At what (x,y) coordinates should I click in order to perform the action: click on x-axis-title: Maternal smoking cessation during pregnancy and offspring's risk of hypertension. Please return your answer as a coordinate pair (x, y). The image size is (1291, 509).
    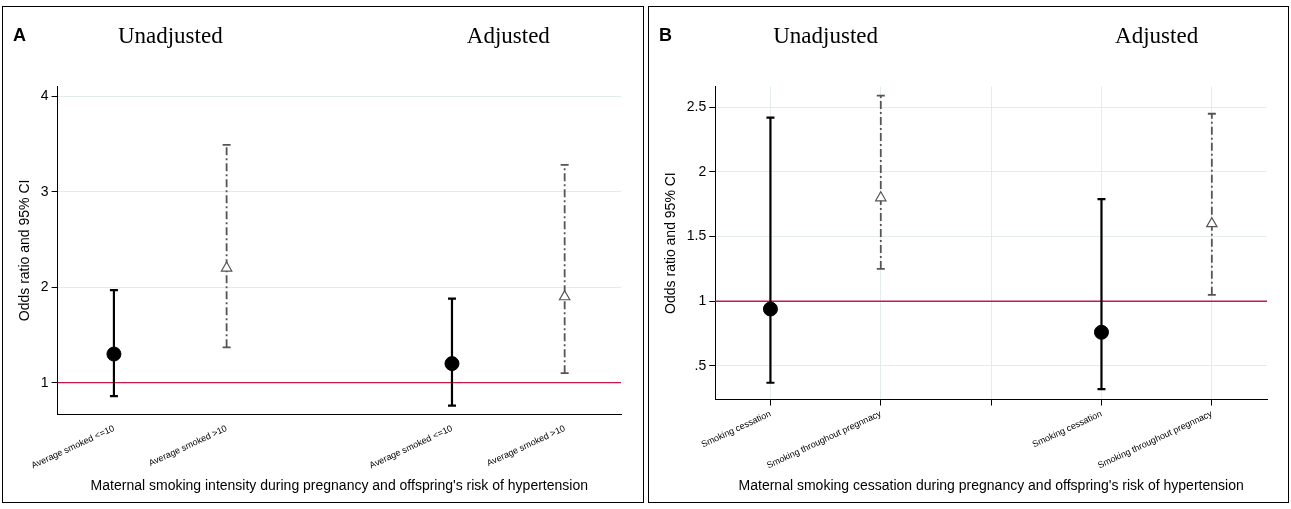
    Looking at the image, I should click on (991, 485).